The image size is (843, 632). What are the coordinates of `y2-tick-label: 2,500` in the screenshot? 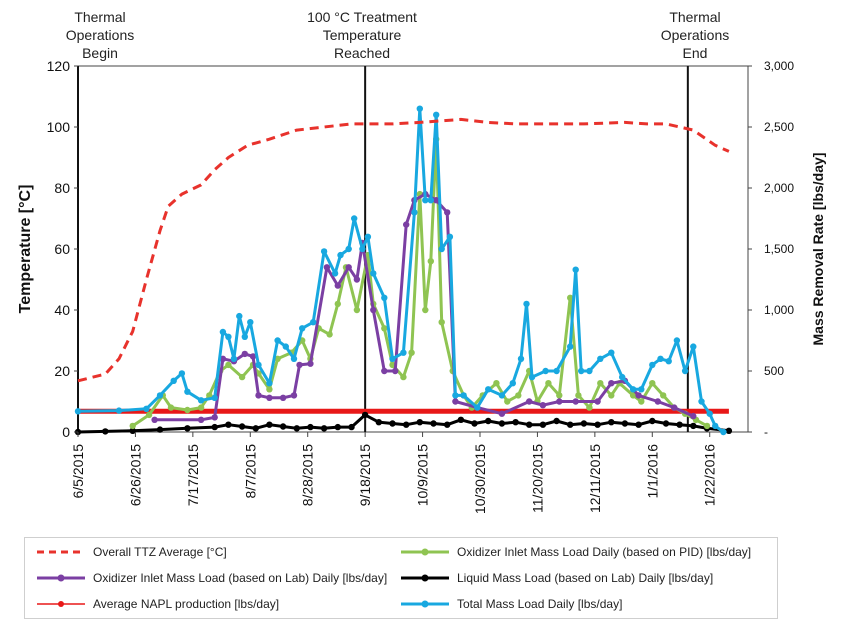 It's located at (779, 127).